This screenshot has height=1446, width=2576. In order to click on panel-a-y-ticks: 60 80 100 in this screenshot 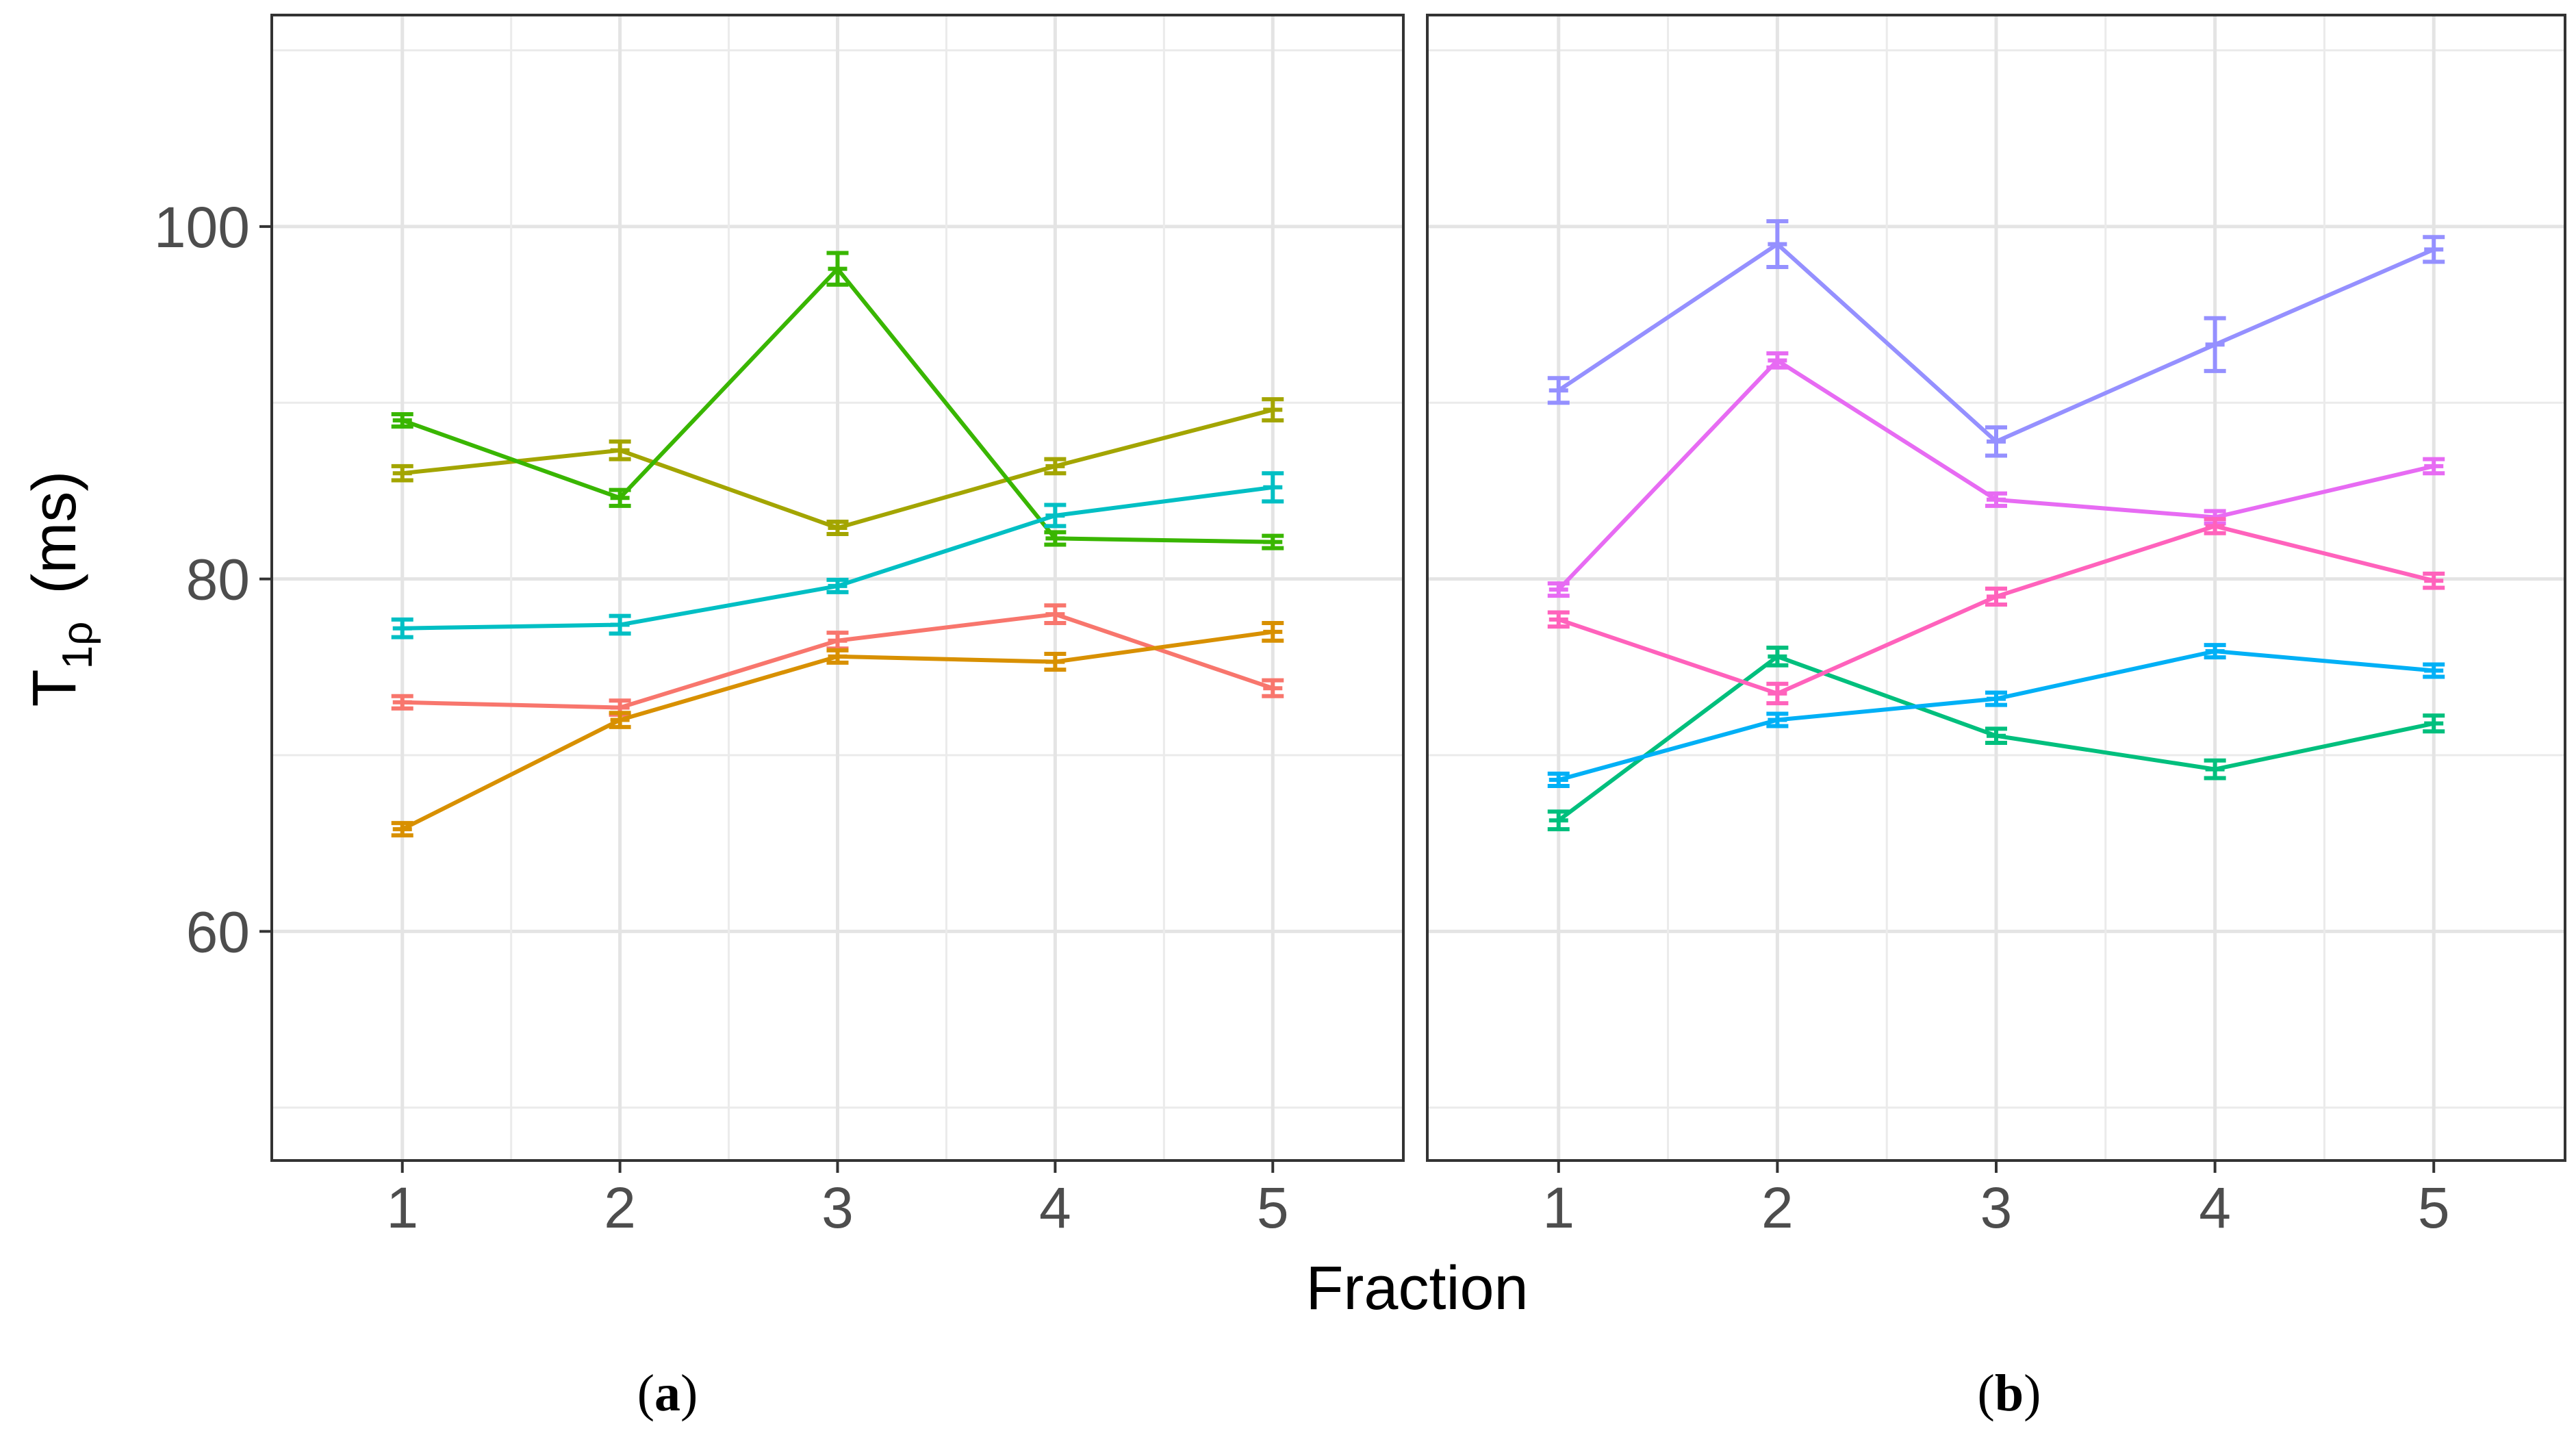, I will do `click(213, 579)`.